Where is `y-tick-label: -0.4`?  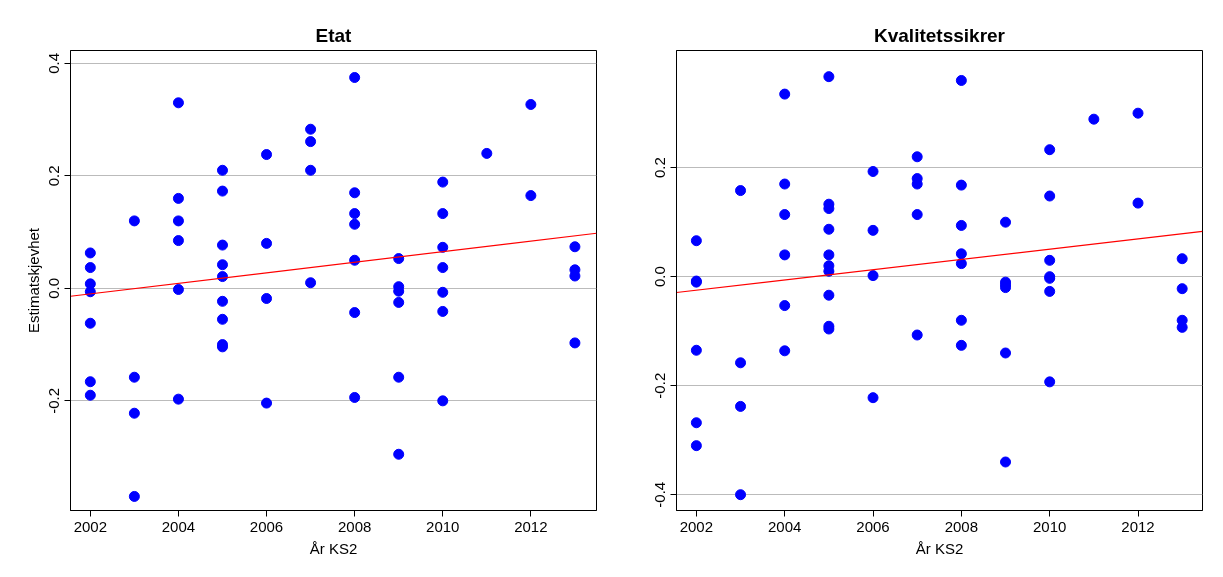
y-tick-label: -0.4 is located at coordinates (660, 494).